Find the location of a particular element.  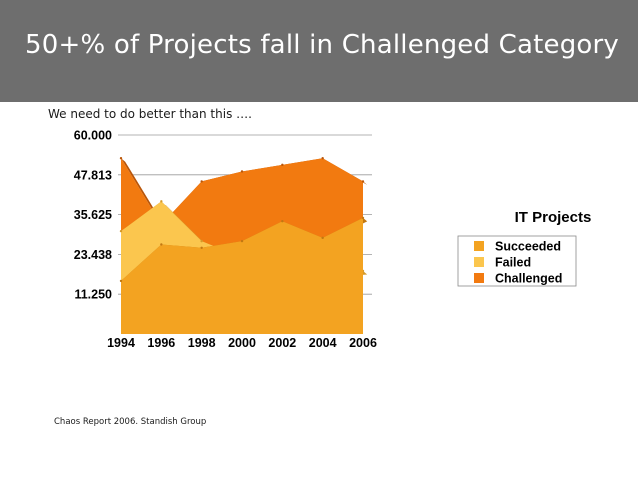

succeeded-point-1996 is located at coordinates (161, 244).